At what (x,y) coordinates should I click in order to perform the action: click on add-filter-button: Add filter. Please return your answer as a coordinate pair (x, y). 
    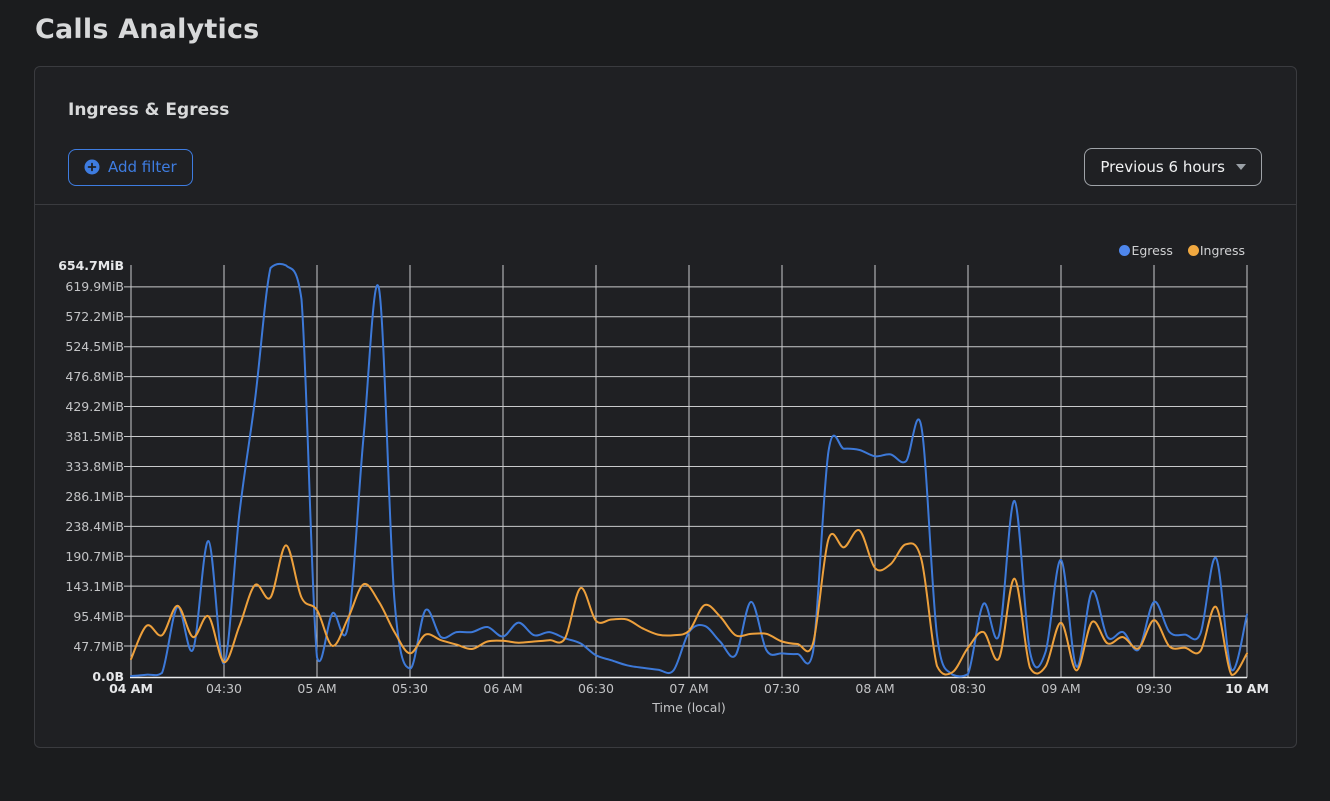
    Looking at the image, I should click on (130, 167).